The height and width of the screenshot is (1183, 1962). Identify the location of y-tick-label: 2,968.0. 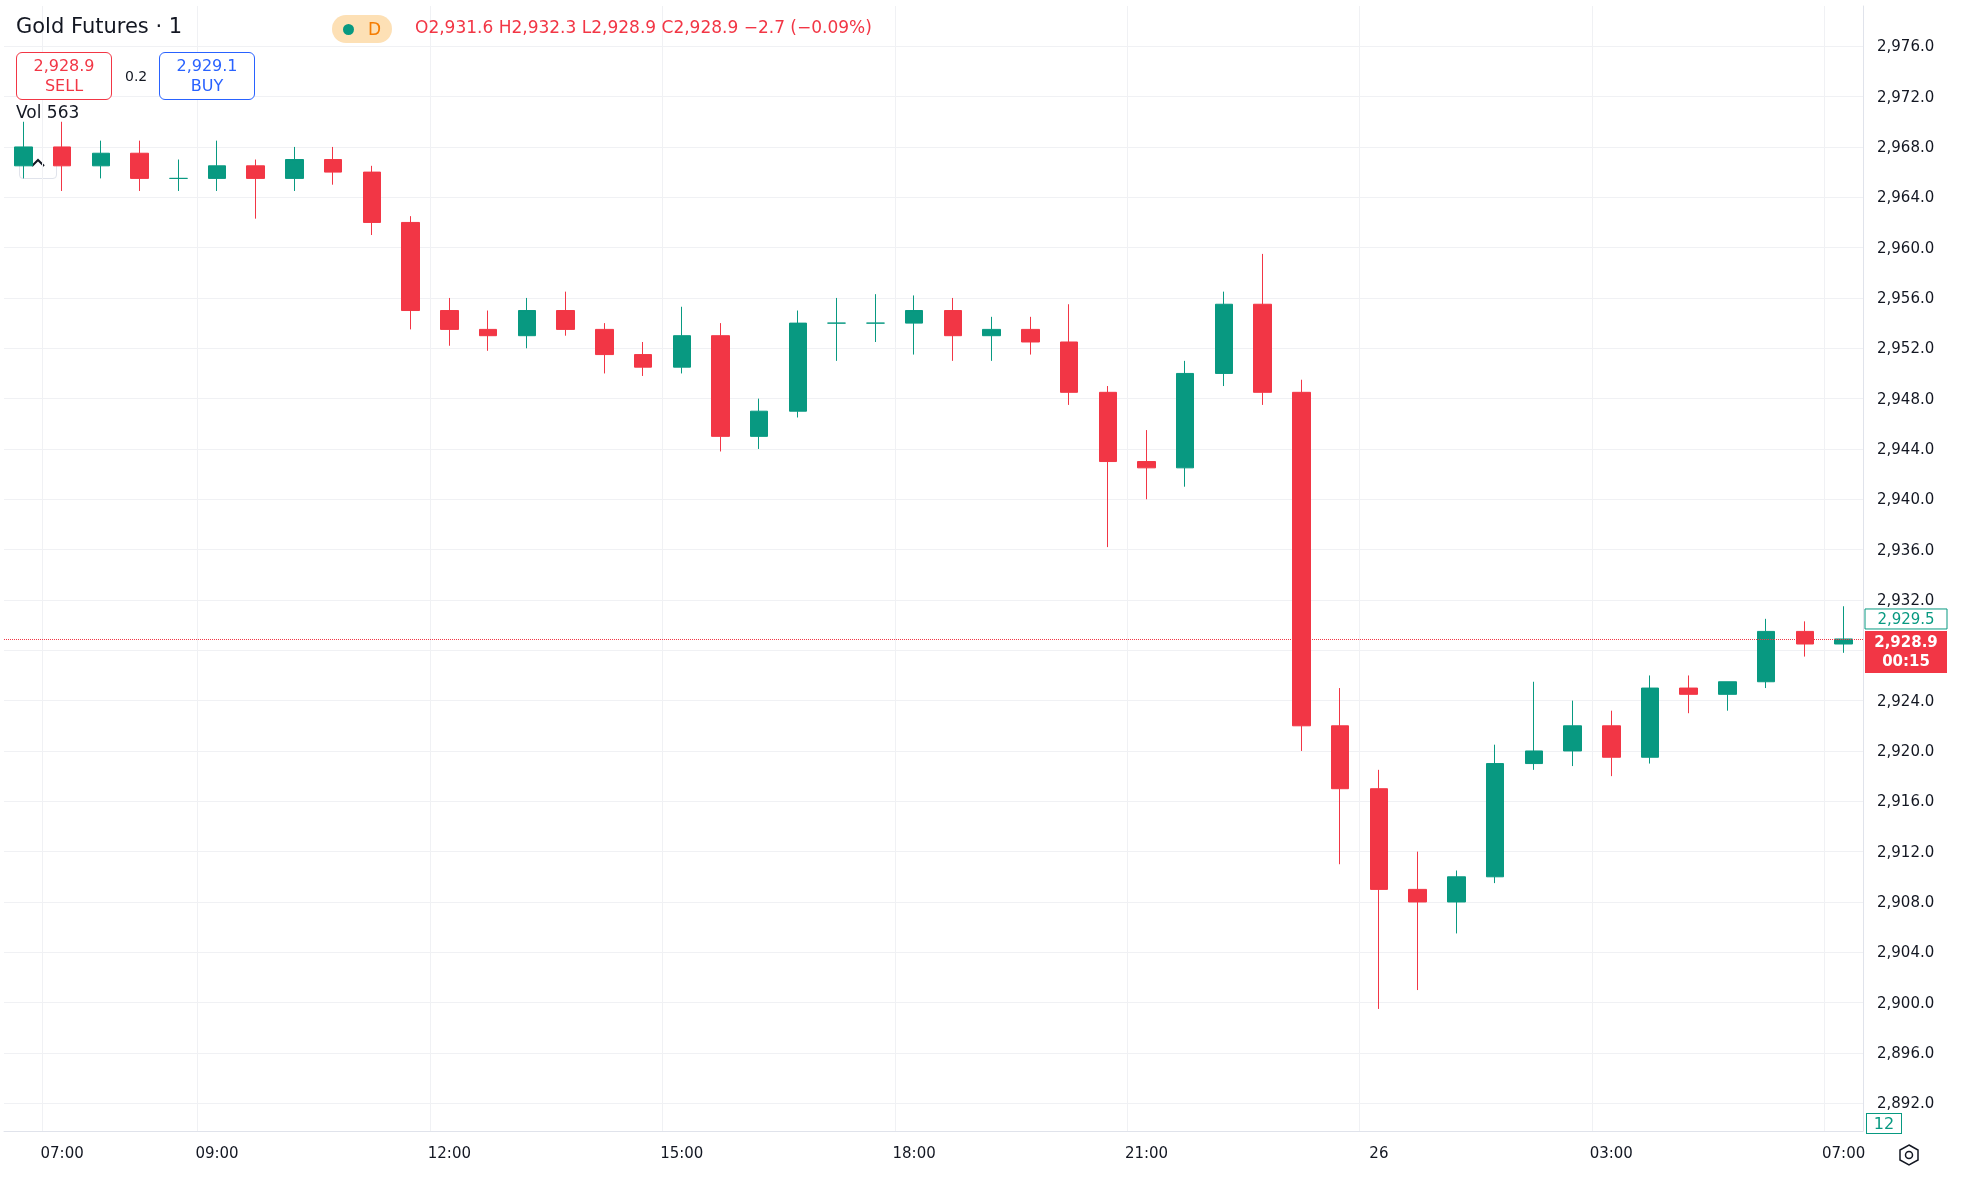
(1906, 146).